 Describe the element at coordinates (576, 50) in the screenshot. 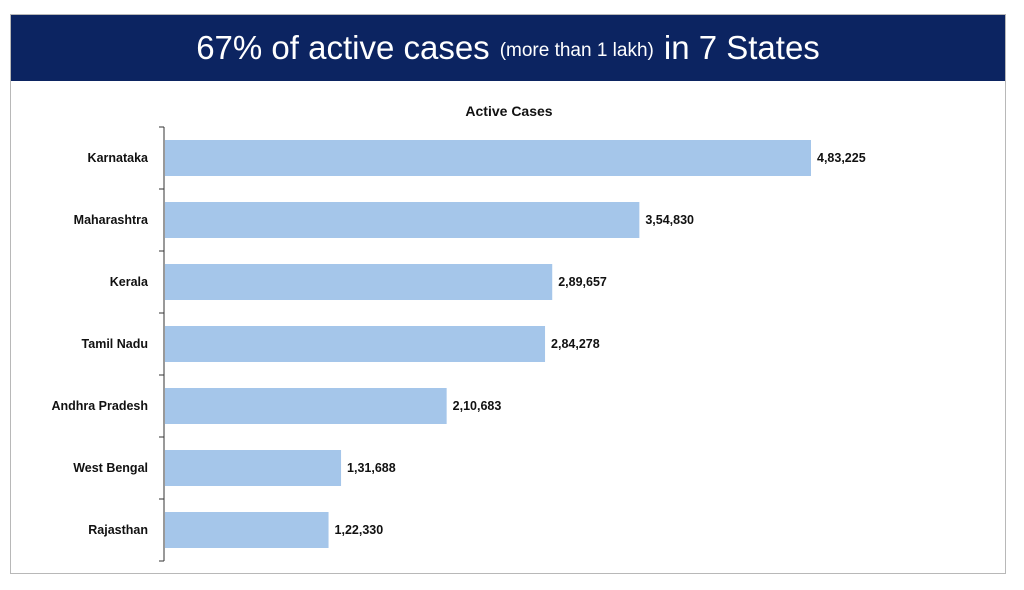

I see `header-title-note: (more than 1 lakh)` at that location.